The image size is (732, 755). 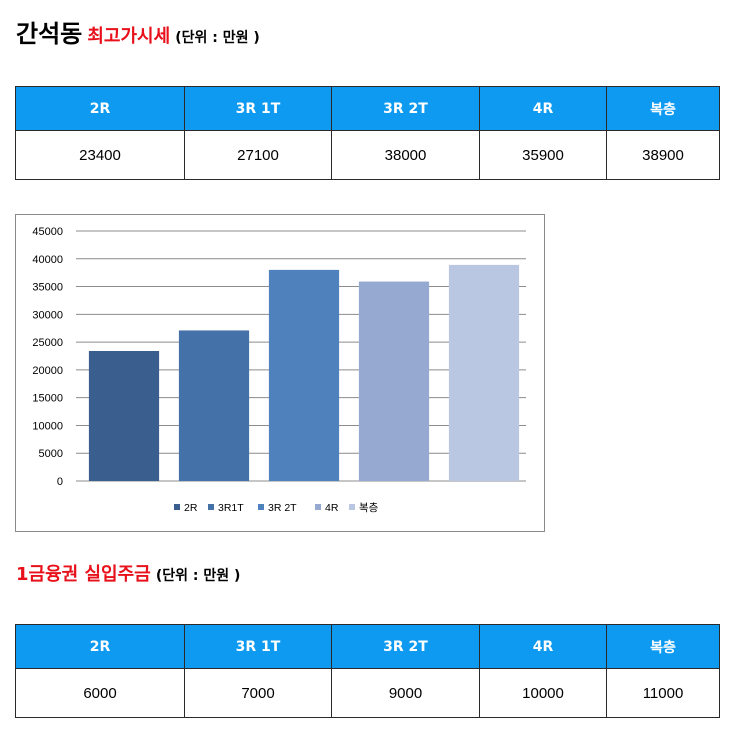 What do you see at coordinates (47, 315) in the screenshot?
I see `y-tick-label: 30000` at bounding box center [47, 315].